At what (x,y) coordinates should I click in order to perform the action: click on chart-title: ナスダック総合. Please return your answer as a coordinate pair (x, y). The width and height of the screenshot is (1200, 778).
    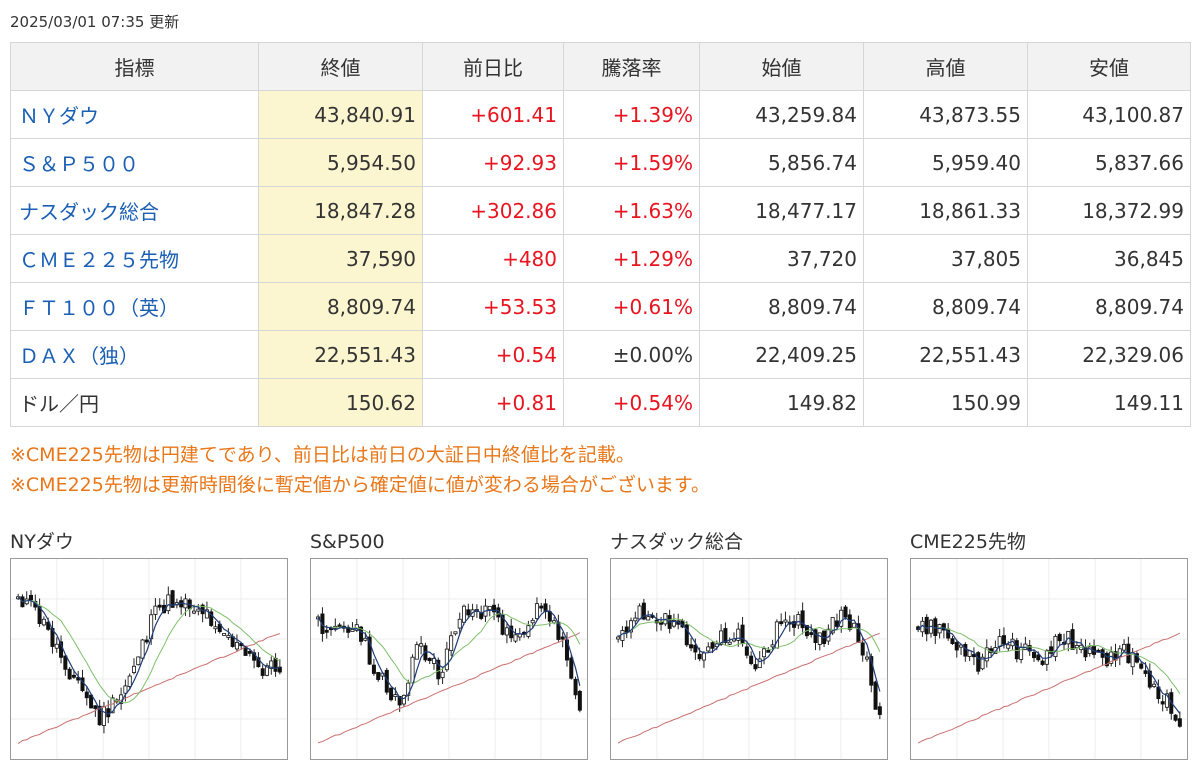
    Looking at the image, I should click on (677, 542).